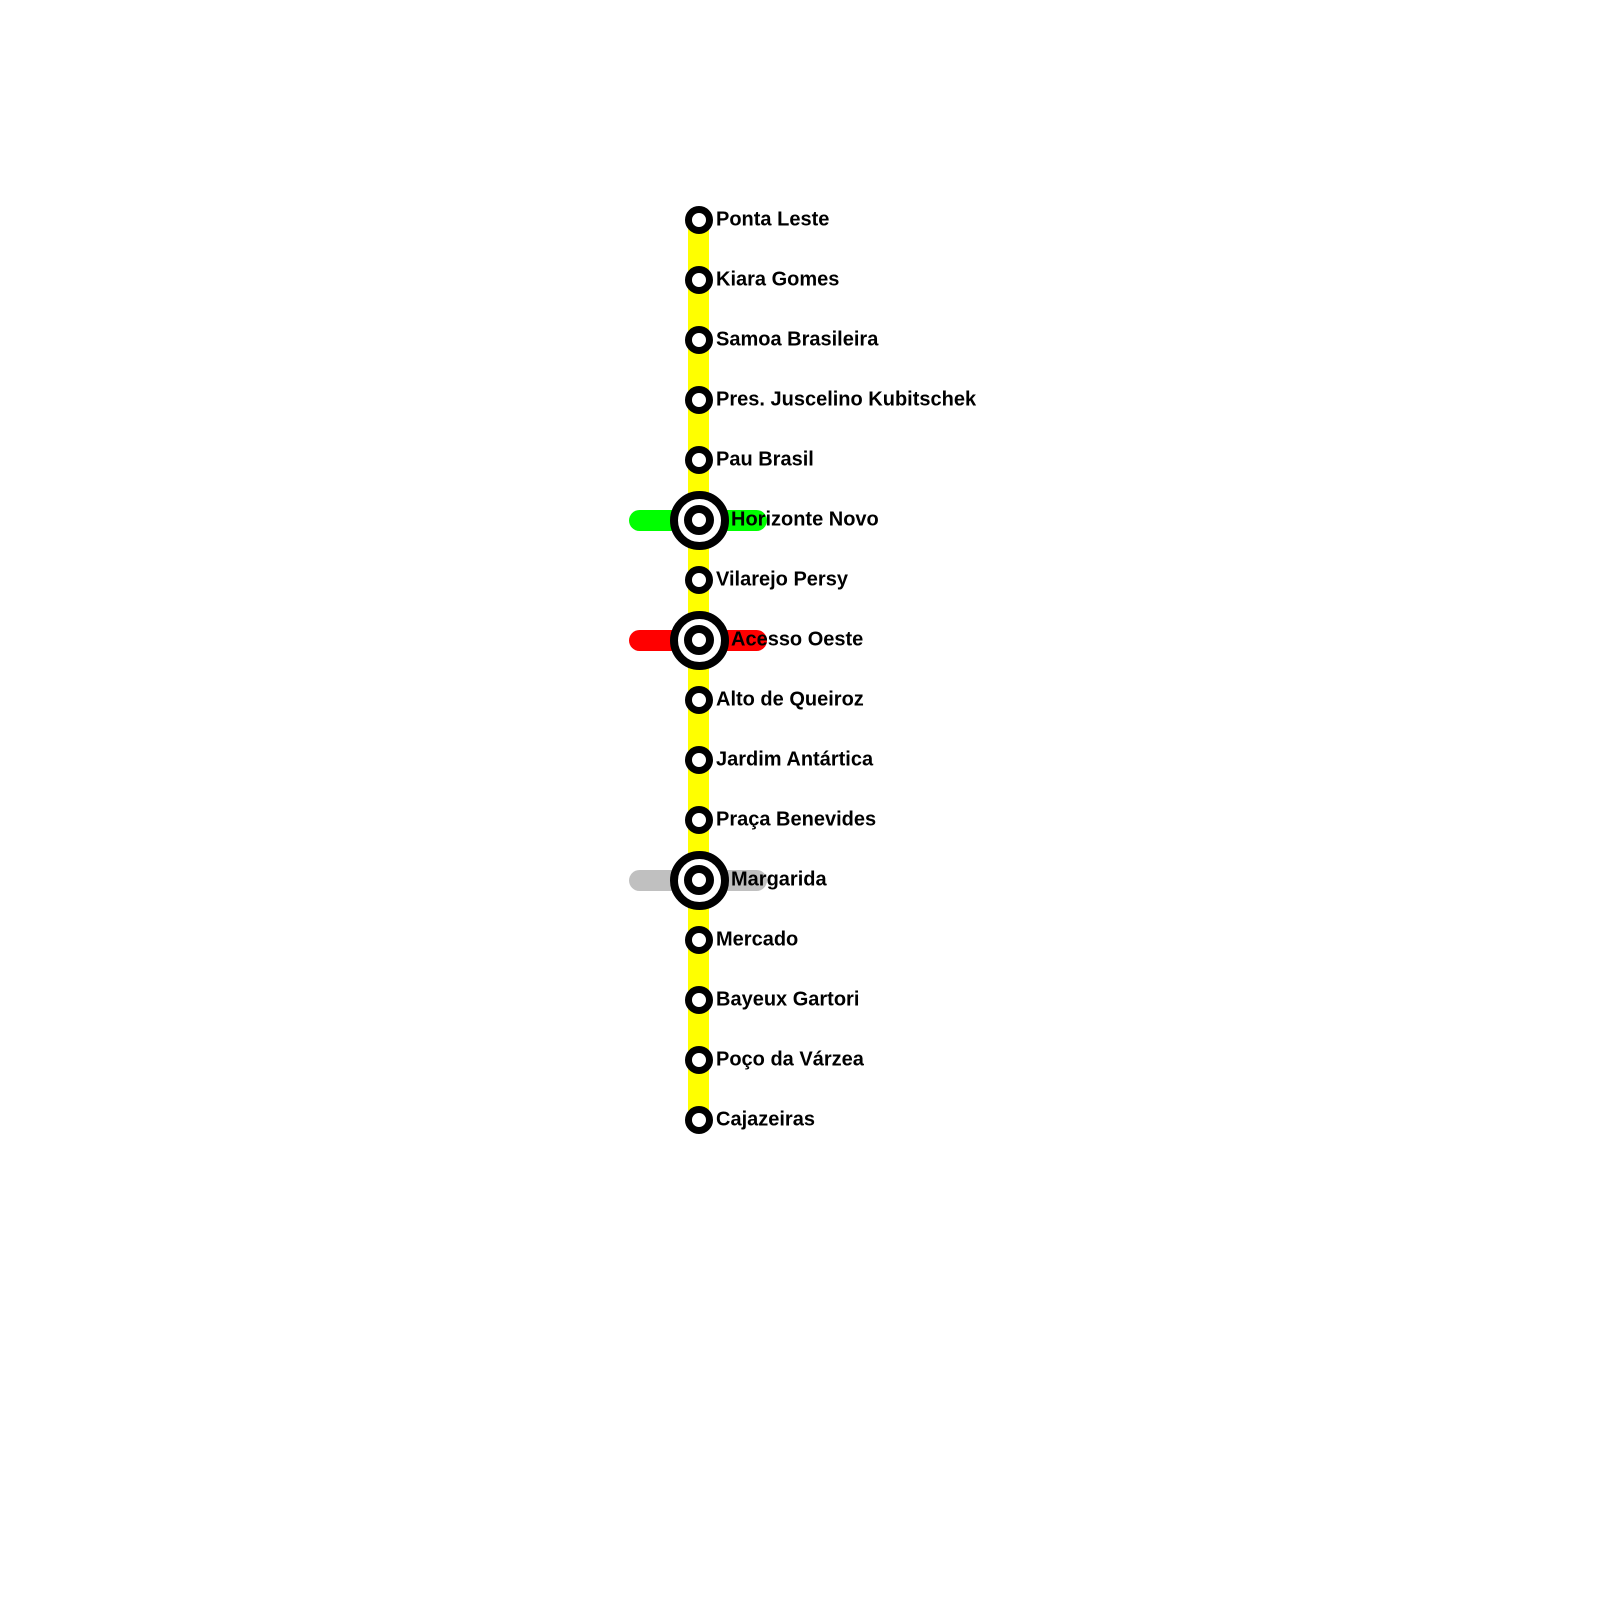 Image resolution: width=1600 pixels, height=1600 pixels. Describe the element at coordinates (779, 879) in the screenshot. I see `station-label: Margarida` at that location.